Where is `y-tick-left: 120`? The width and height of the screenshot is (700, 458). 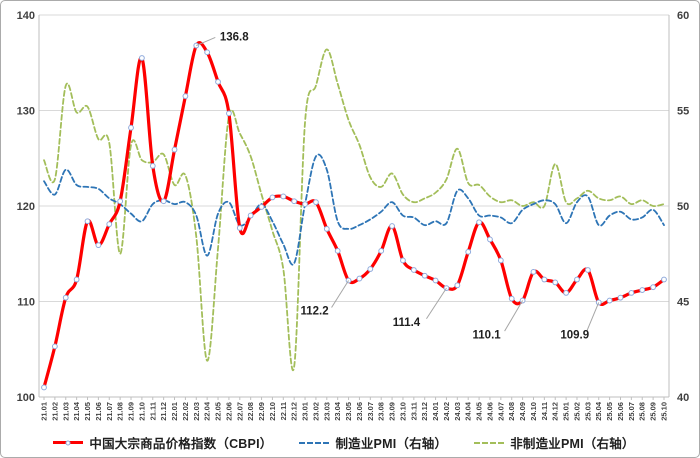 y-tick-left: 120 is located at coordinates (26, 207).